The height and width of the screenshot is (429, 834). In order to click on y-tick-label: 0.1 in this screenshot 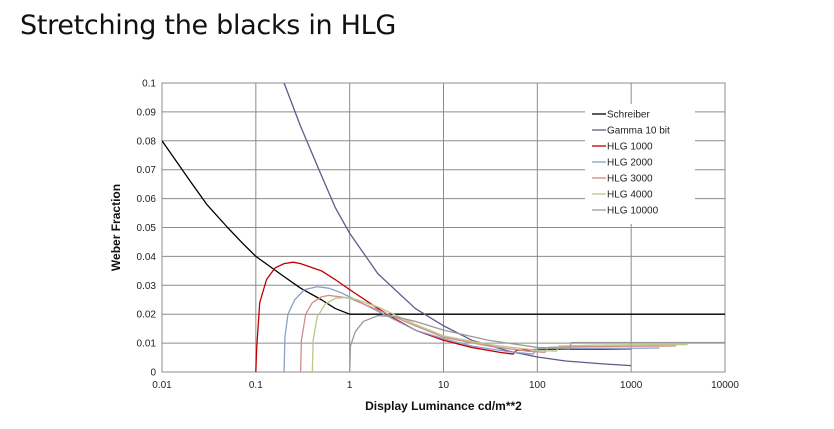, I will do `click(149, 84)`.